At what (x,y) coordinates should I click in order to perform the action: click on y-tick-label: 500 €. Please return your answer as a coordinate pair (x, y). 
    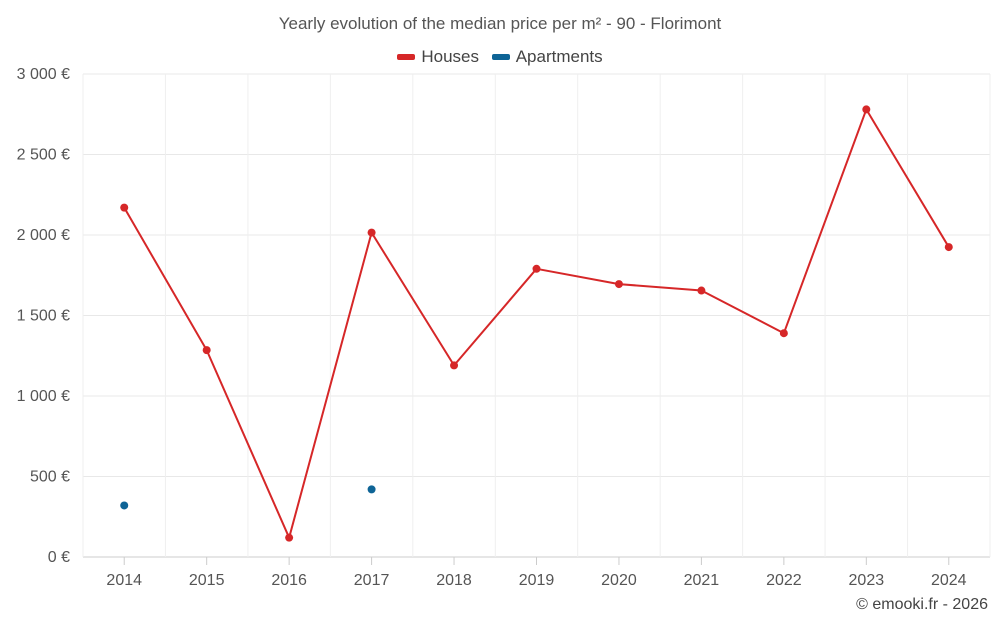
    Looking at the image, I should click on (50, 477).